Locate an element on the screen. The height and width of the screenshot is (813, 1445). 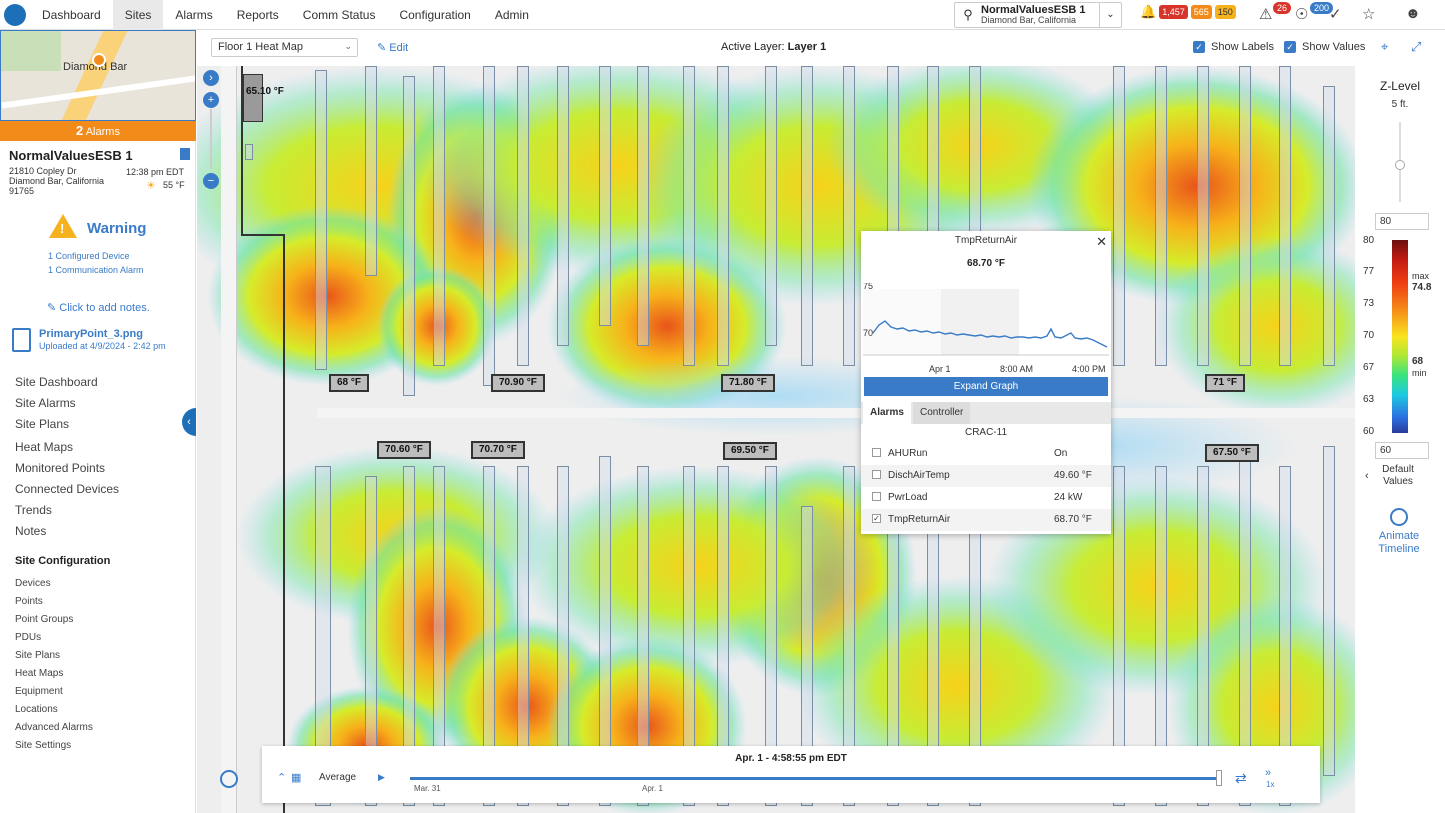
animate-timeline-button: Animate Timeline is located at coordinates (1399, 542).